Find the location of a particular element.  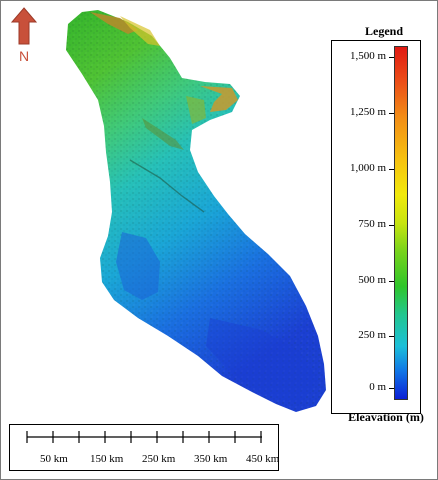

legend-tick-label: 0 m is located at coordinates (377, 387).